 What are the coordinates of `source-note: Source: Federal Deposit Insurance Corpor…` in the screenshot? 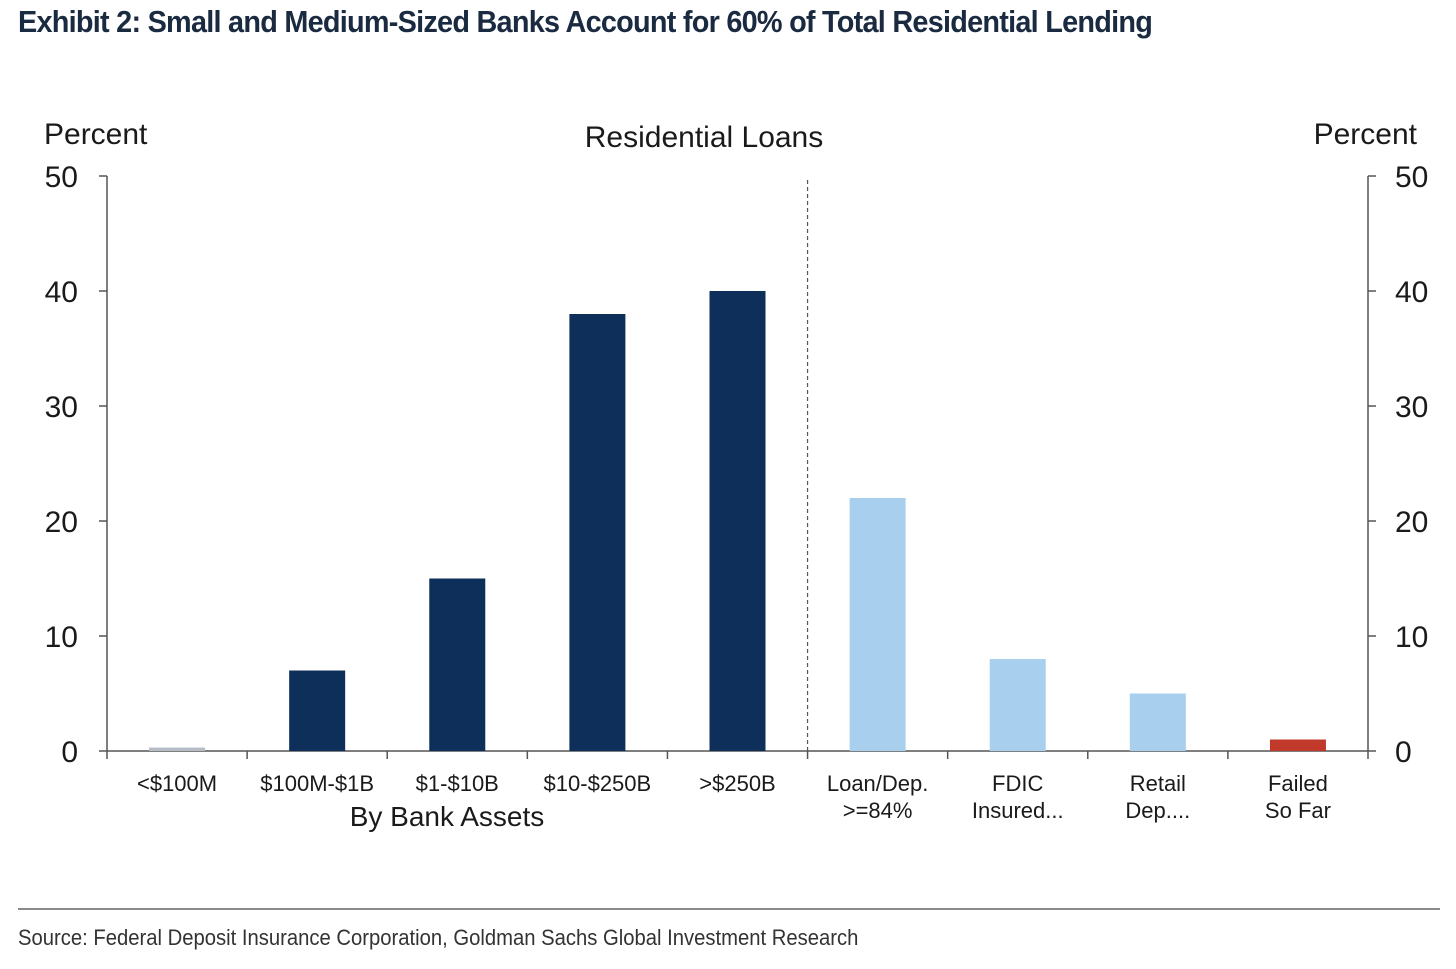 It's located at (438, 937).